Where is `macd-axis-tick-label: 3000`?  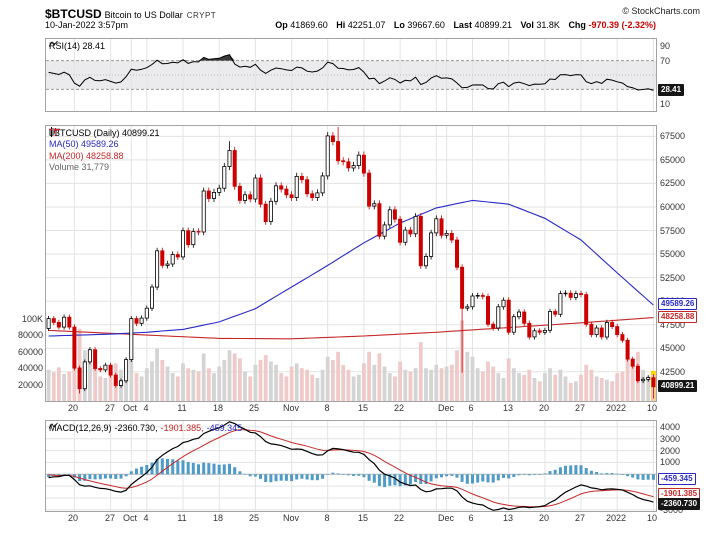
macd-axis-tick-label: 3000 is located at coordinates (670, 439).